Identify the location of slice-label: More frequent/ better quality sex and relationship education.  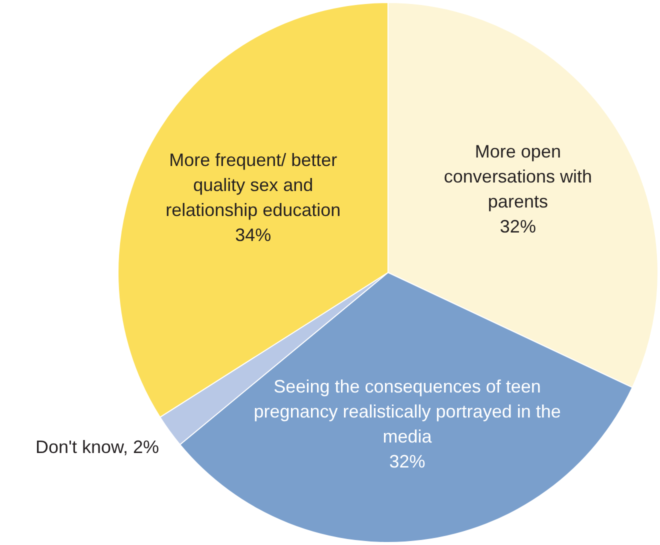
(253, 185).